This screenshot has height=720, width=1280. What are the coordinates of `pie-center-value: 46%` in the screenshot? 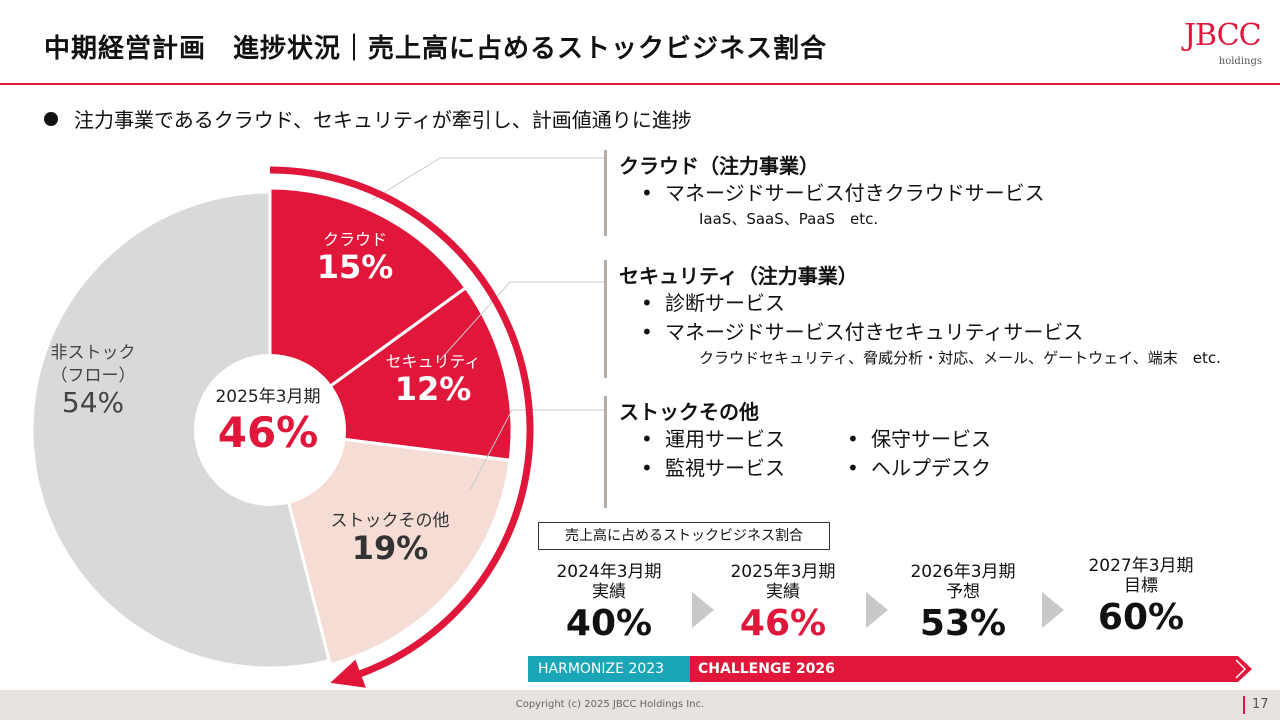 It's located at (268, 432).